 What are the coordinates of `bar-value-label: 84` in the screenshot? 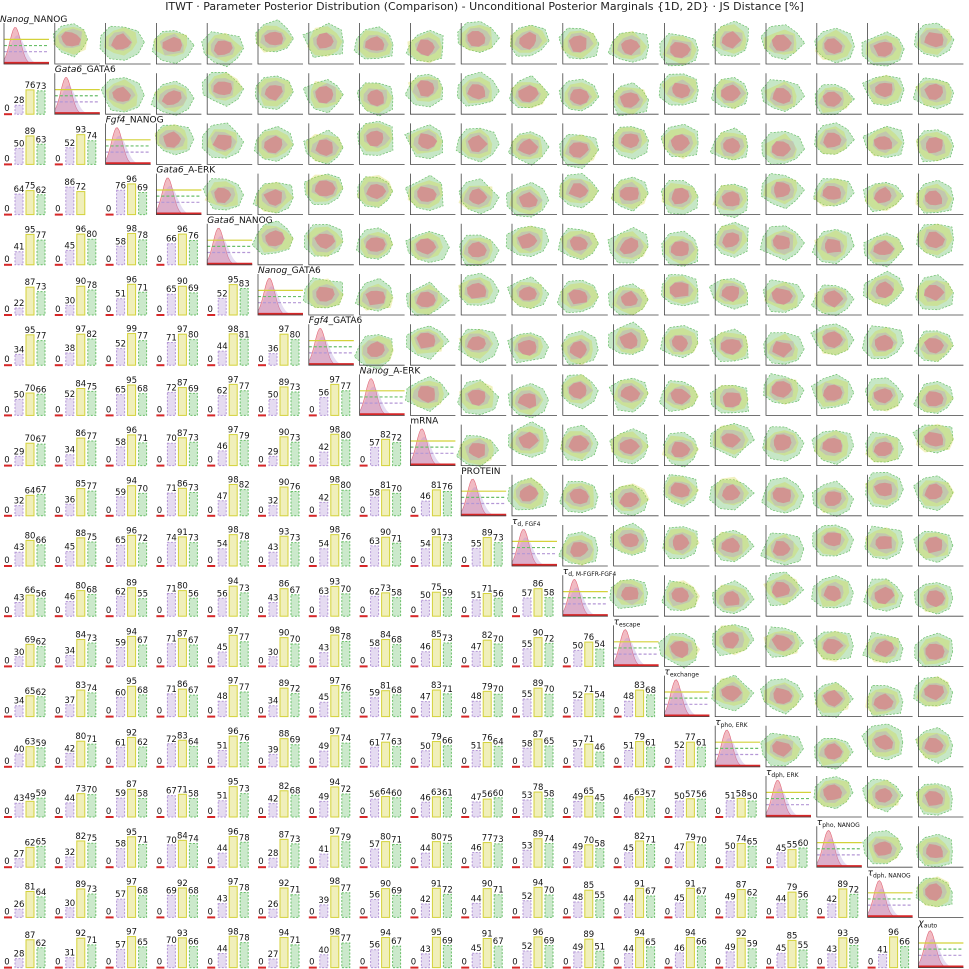 It's located at (80, 636).